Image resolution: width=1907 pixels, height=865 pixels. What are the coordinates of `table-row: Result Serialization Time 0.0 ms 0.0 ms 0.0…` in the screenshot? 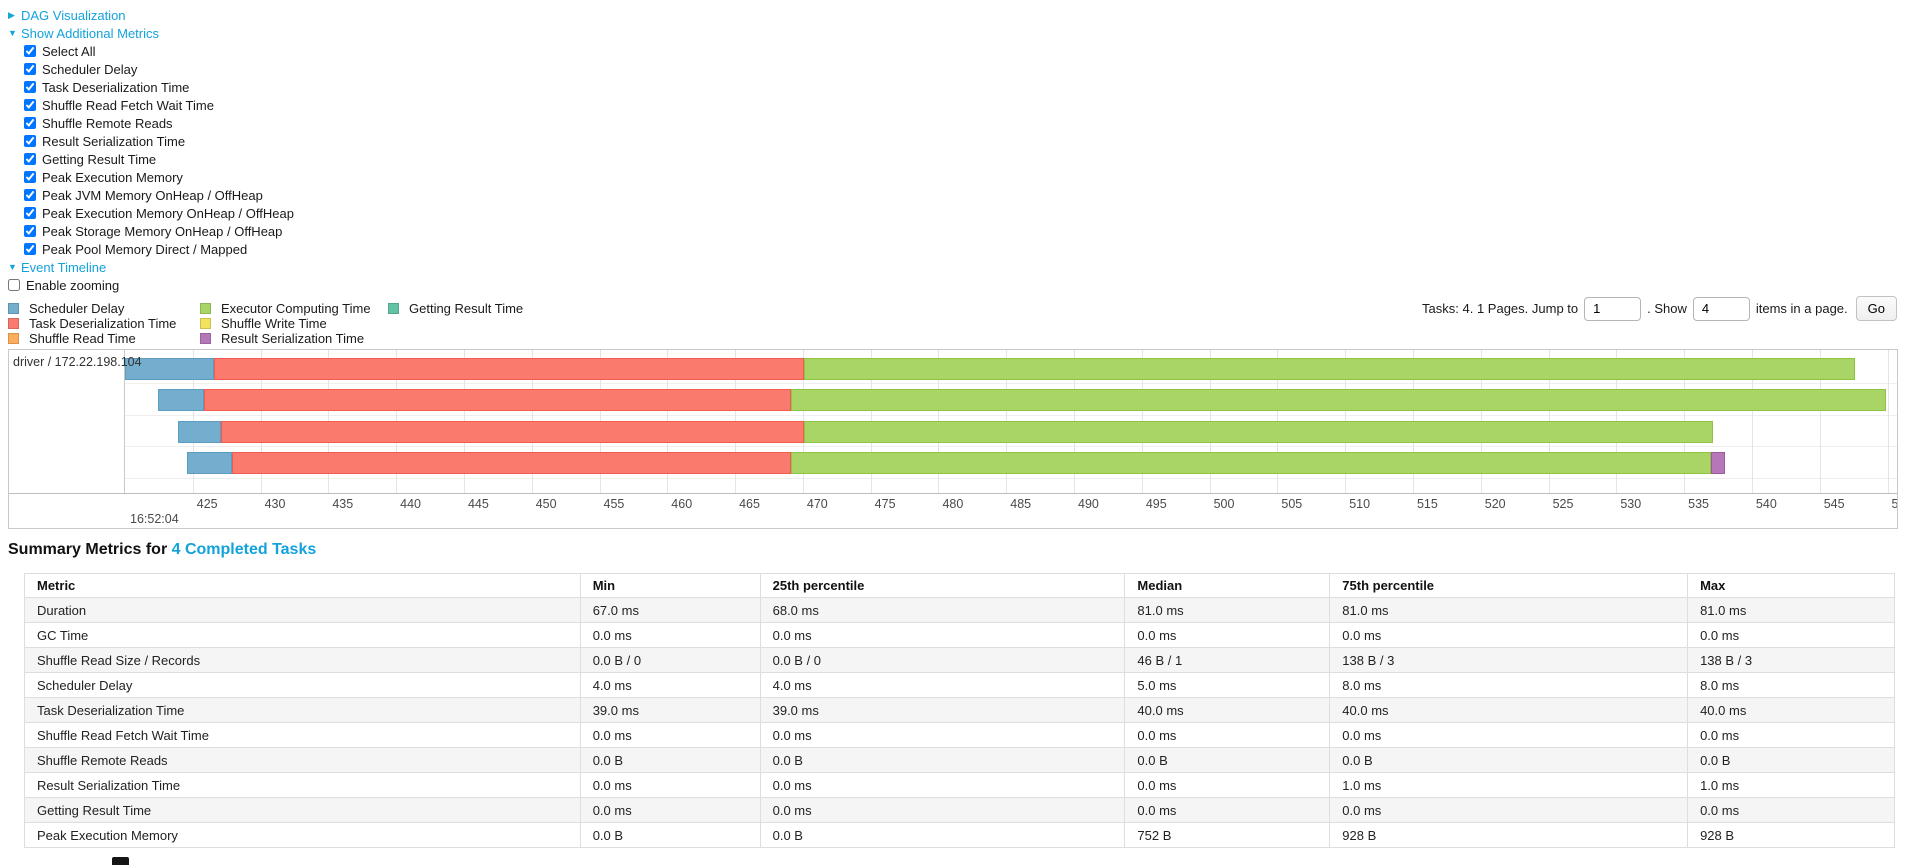 It's located at (959, 785).